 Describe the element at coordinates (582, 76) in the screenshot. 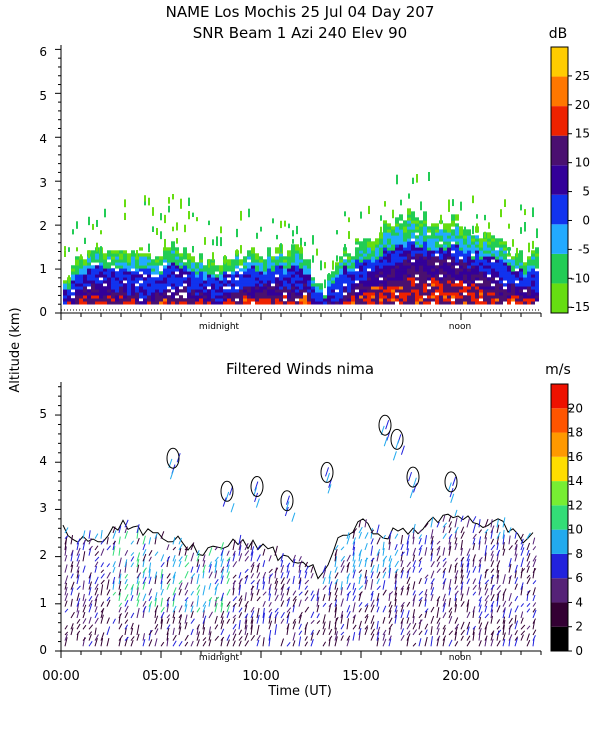

I see `snr-colorbar-label: 25` at that location.